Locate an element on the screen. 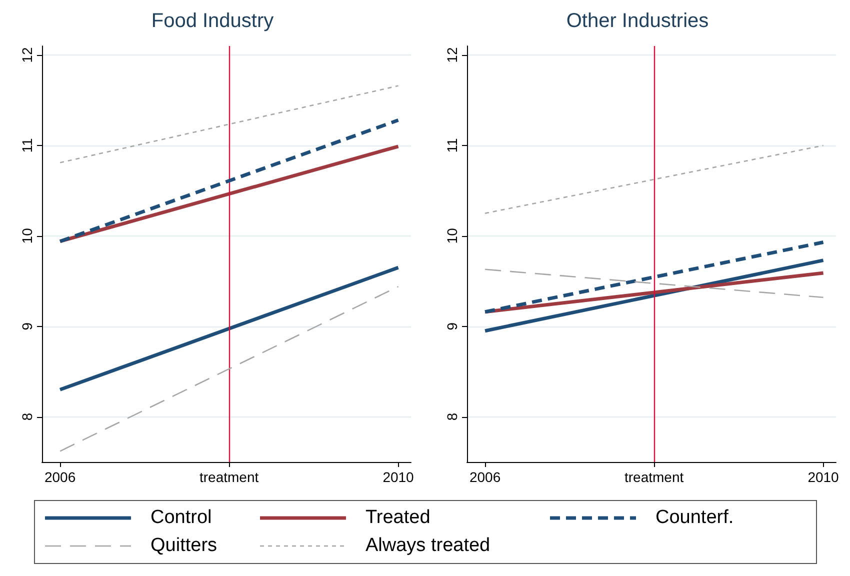 The image size is (850, 576). legend-label: Always treated is located at coordinates (428, 546).